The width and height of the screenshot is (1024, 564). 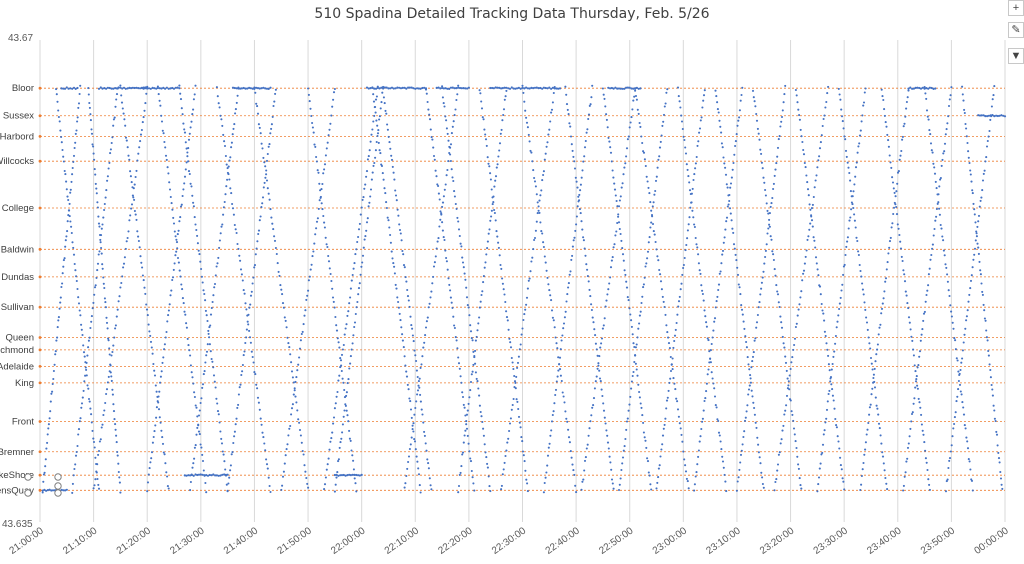 I want to click on chart-elements-plus-icon: +, so click(x=1016, y=8).